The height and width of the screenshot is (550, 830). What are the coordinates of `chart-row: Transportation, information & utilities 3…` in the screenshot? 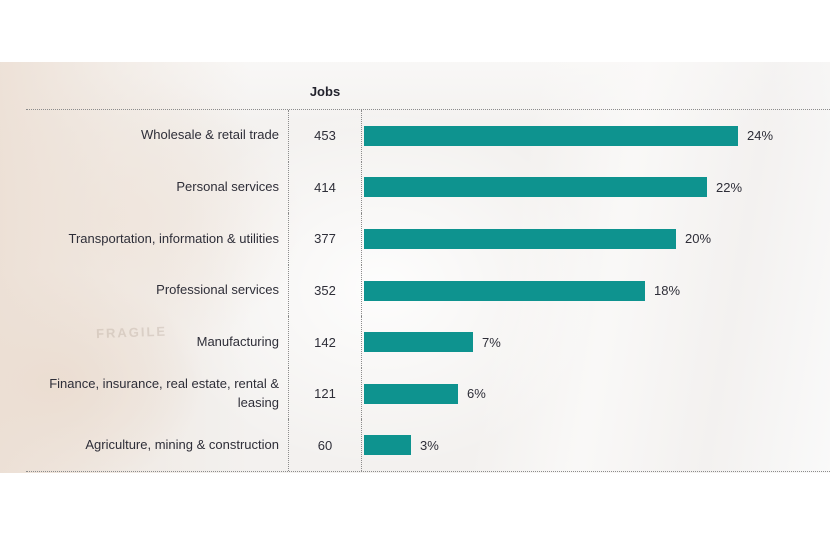 It's located at (428, 239).